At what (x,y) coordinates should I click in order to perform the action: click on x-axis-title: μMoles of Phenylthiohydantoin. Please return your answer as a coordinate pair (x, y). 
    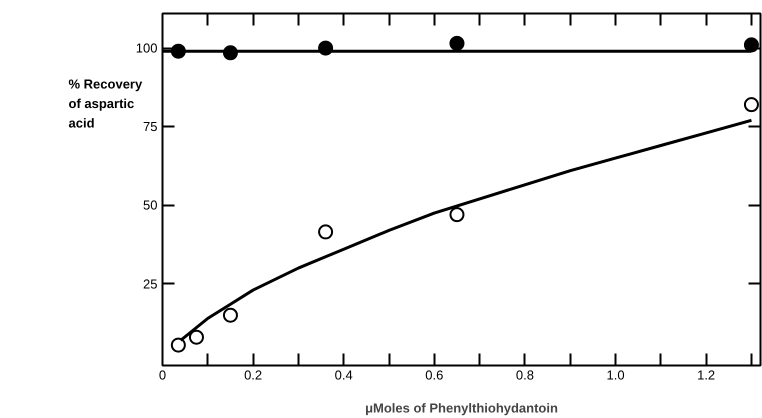
    Looking at the image, I should click on (461, 408).